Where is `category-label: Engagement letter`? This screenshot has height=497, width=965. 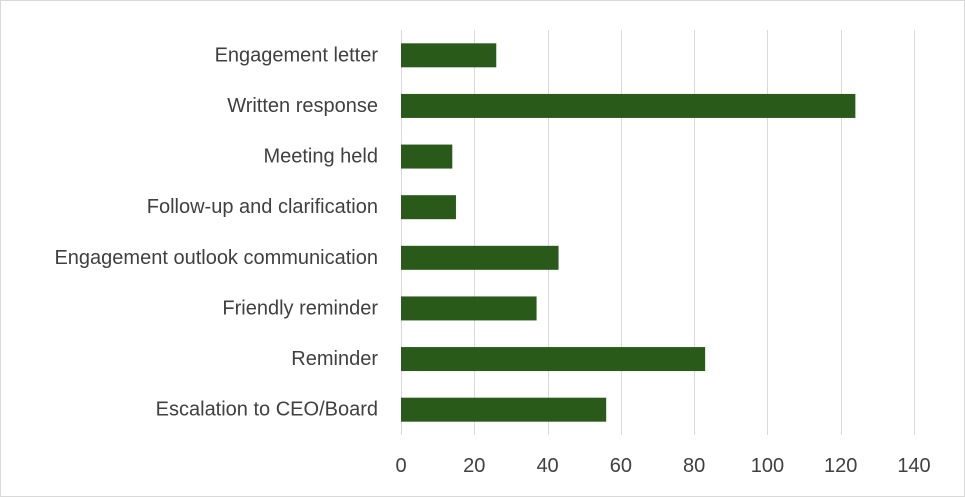 category-label: Engagement letter is located at coordinates (297, 55).